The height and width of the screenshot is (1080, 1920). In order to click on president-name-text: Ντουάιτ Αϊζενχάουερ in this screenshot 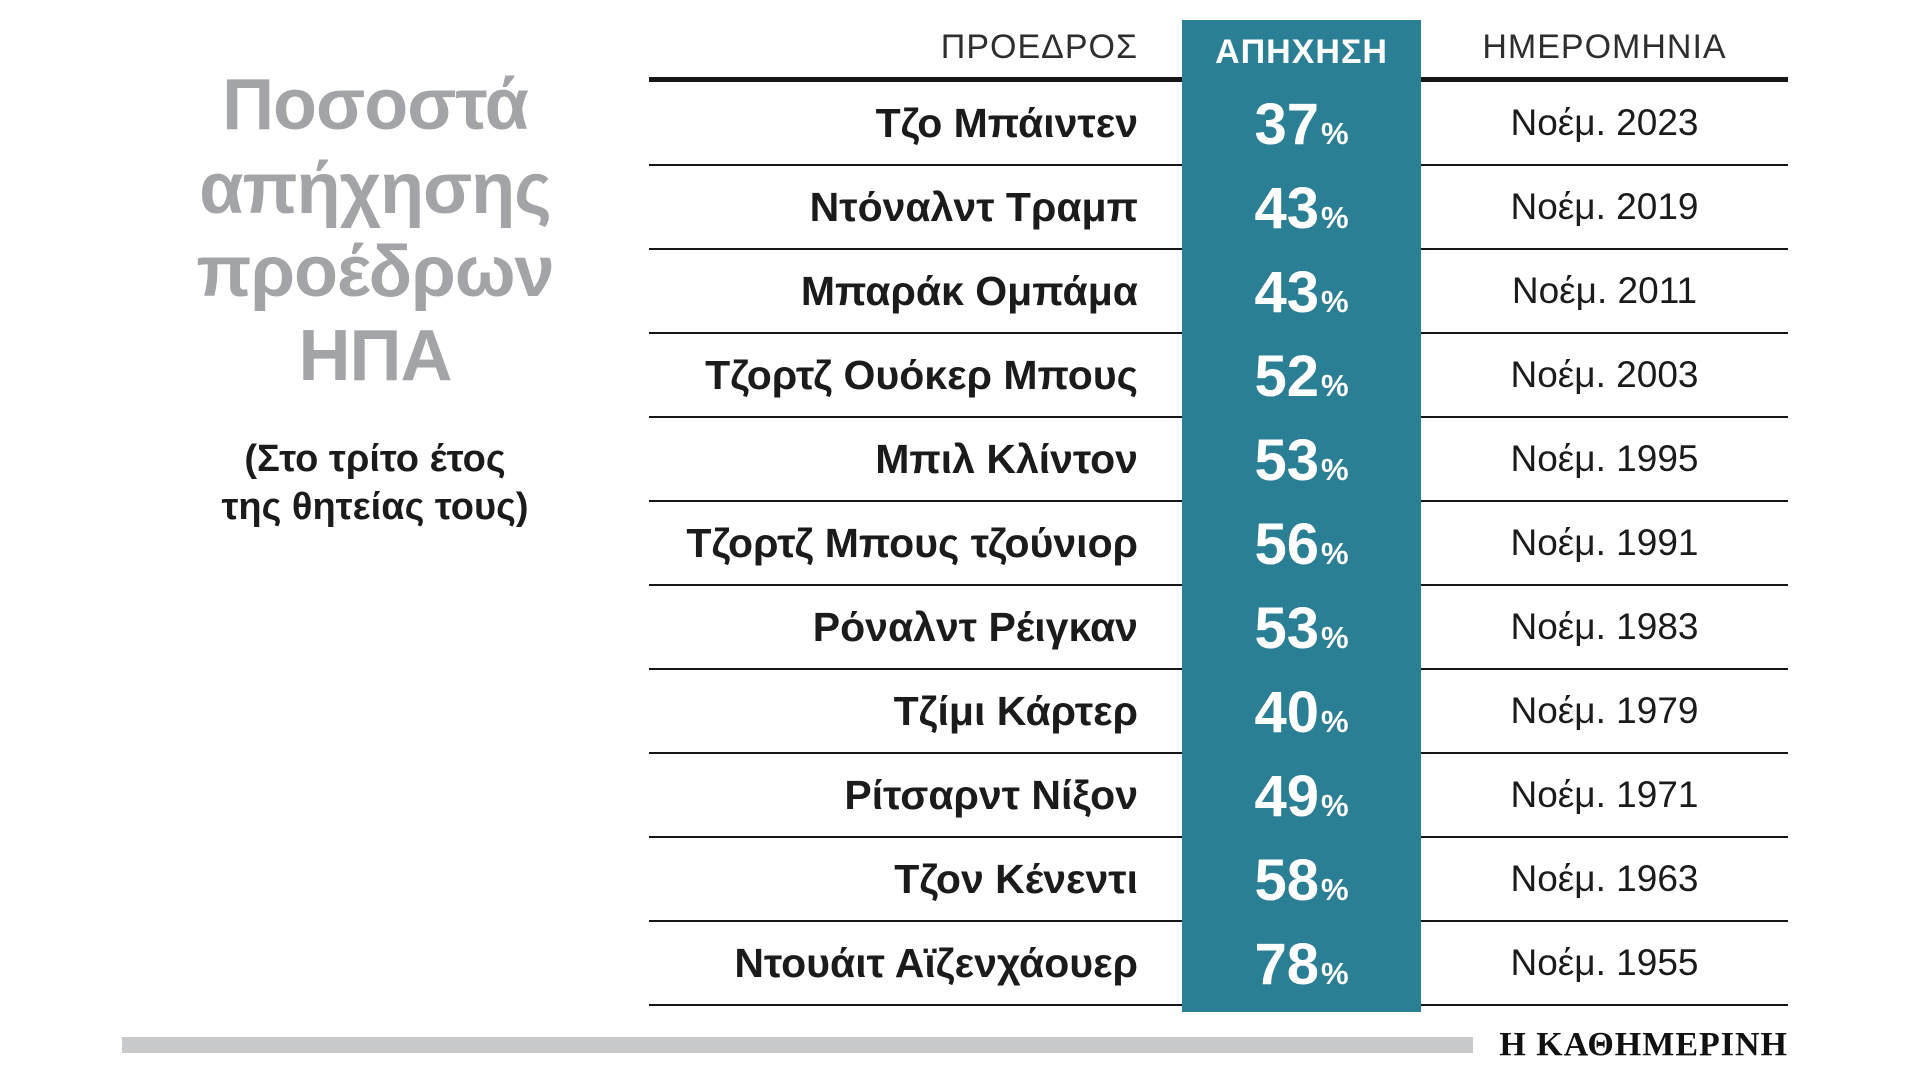, I will do `click(936, 962)`.